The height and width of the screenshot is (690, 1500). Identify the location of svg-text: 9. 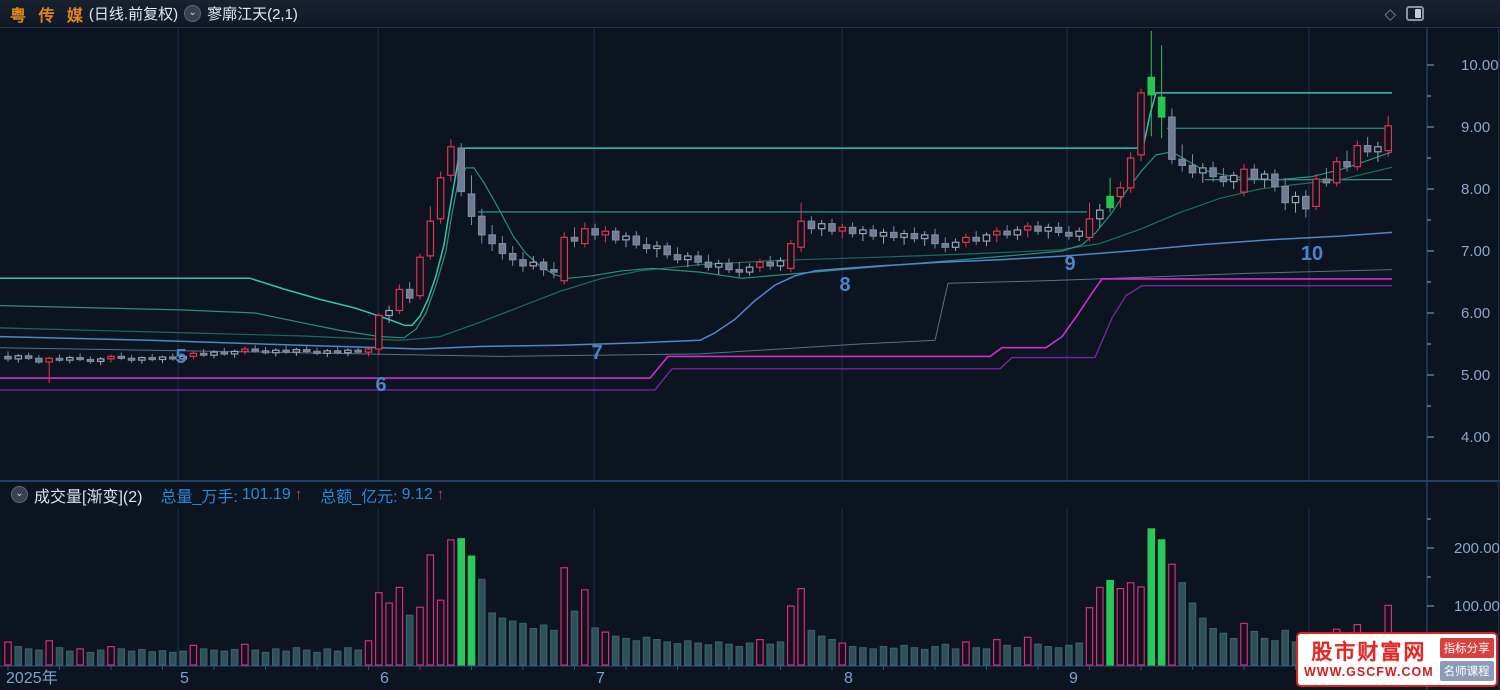
(1069, 264).